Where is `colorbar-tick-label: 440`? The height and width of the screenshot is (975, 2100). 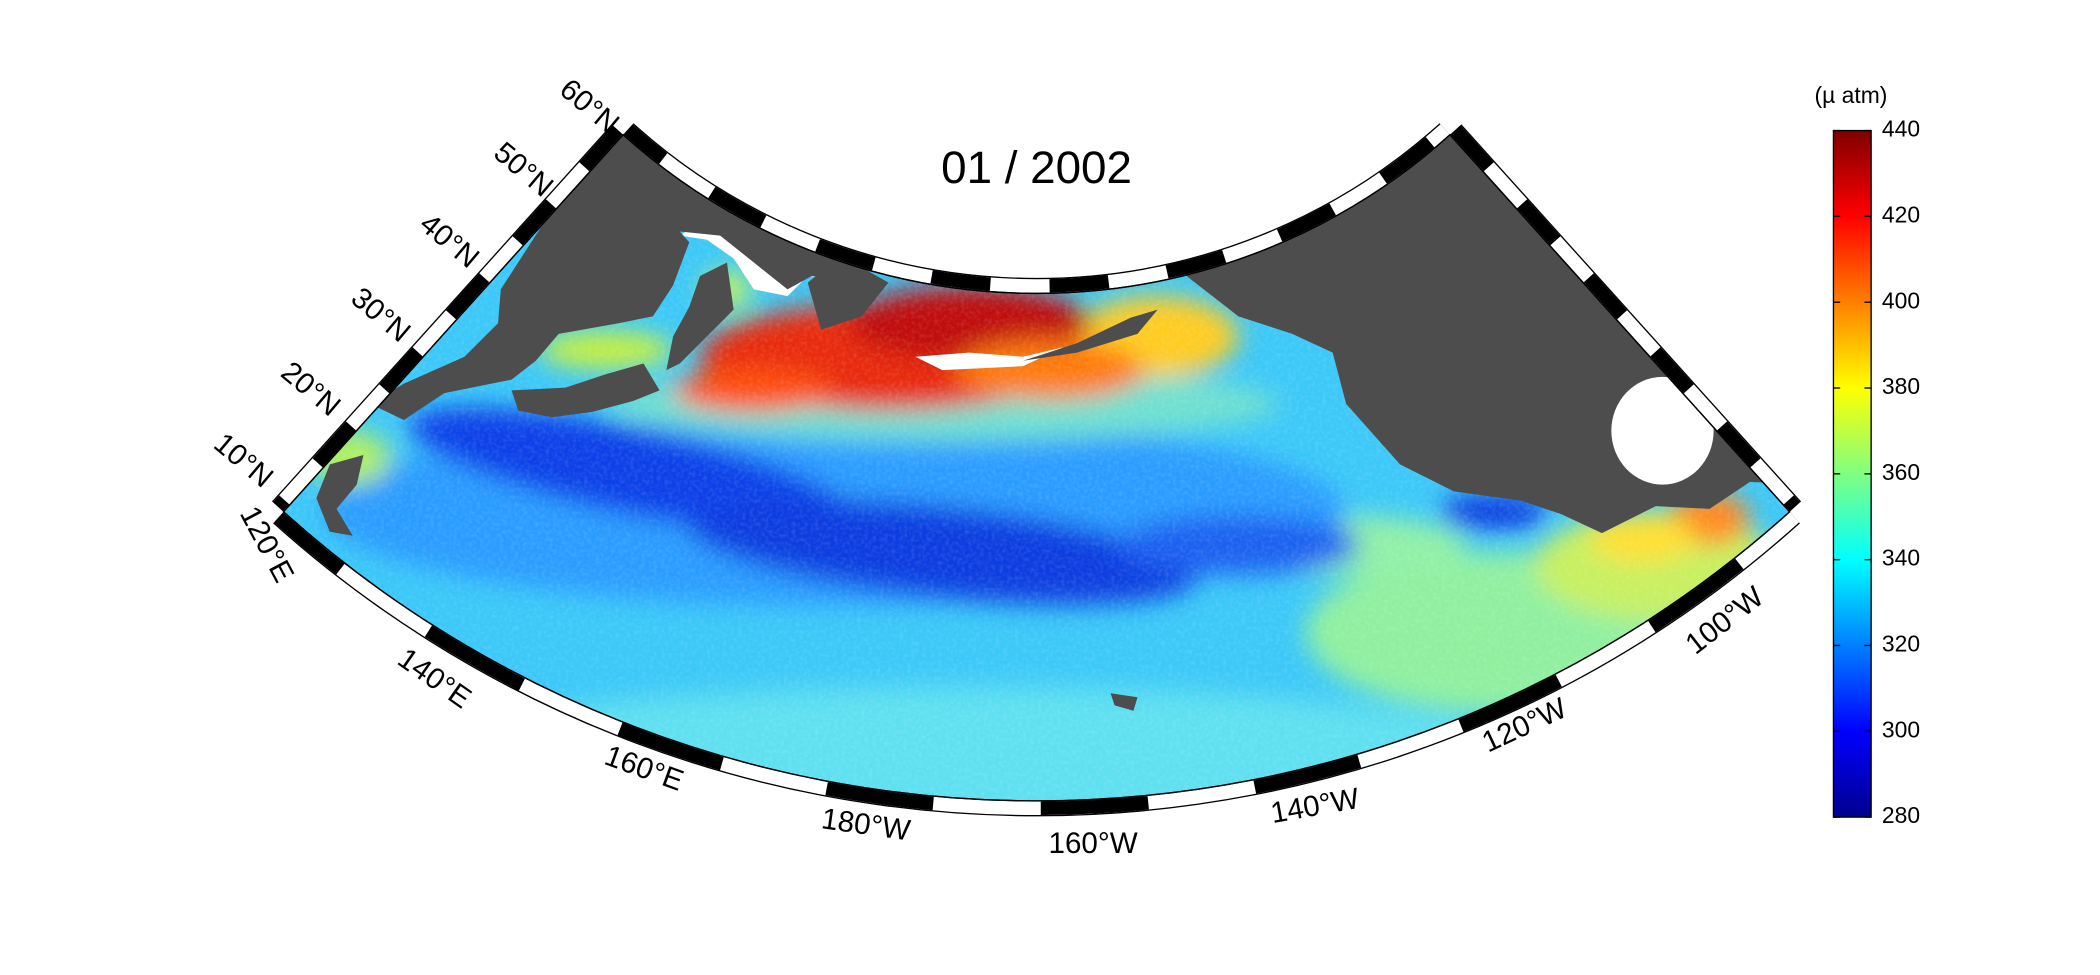 colorbar-tick-label: 440 is located at coordinates (1901, 129).